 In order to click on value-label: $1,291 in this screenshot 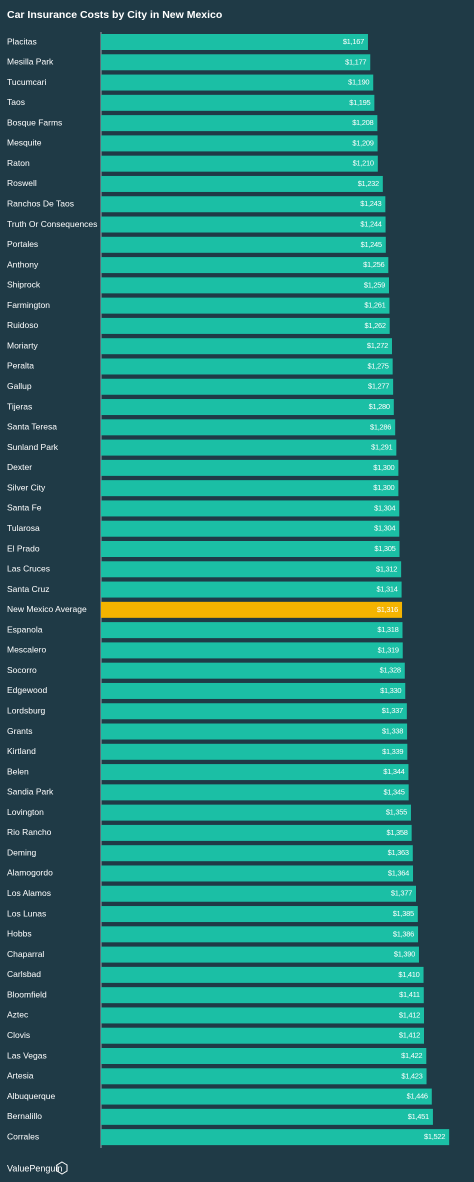, I will do `click(381, 447)`.